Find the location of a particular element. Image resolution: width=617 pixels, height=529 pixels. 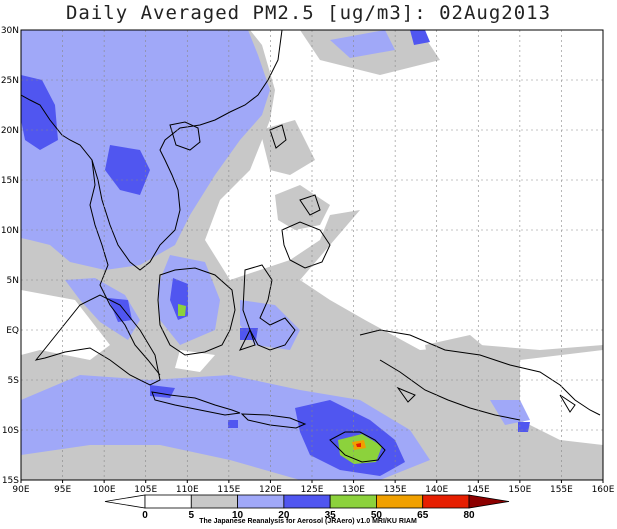

colorbar-upper-arrow is located at coordinates (489, 501).